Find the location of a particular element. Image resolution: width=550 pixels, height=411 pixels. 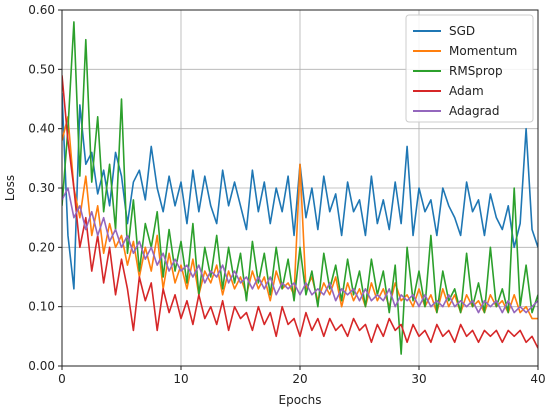

y-axis: 0.00 0.10 0.20 0.30 0.40 0.50 0.60 is located at coordinates (45, 188).